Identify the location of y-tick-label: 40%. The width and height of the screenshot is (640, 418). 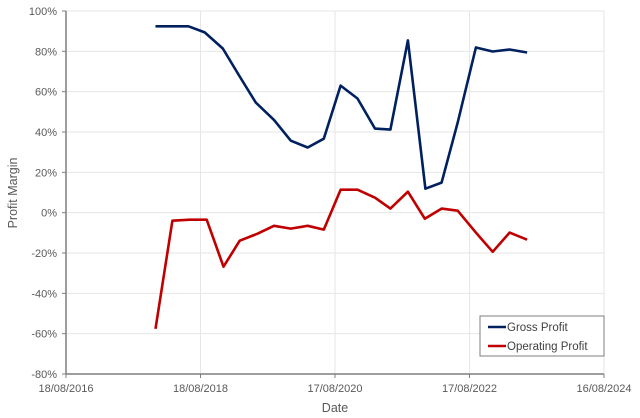
(46, 133).